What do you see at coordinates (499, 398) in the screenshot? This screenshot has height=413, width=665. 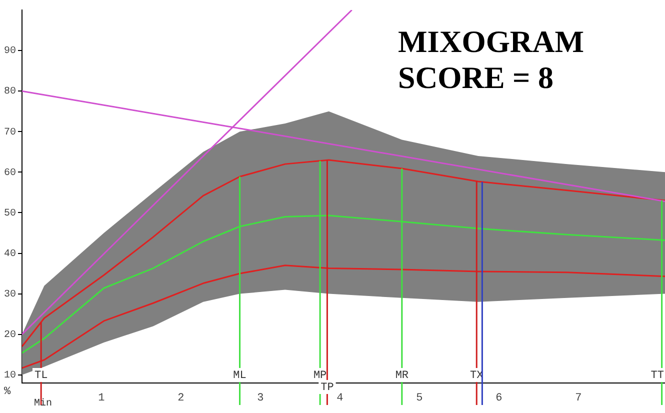 I see `x-tick-label: 6` at bounding box center [499, 398].